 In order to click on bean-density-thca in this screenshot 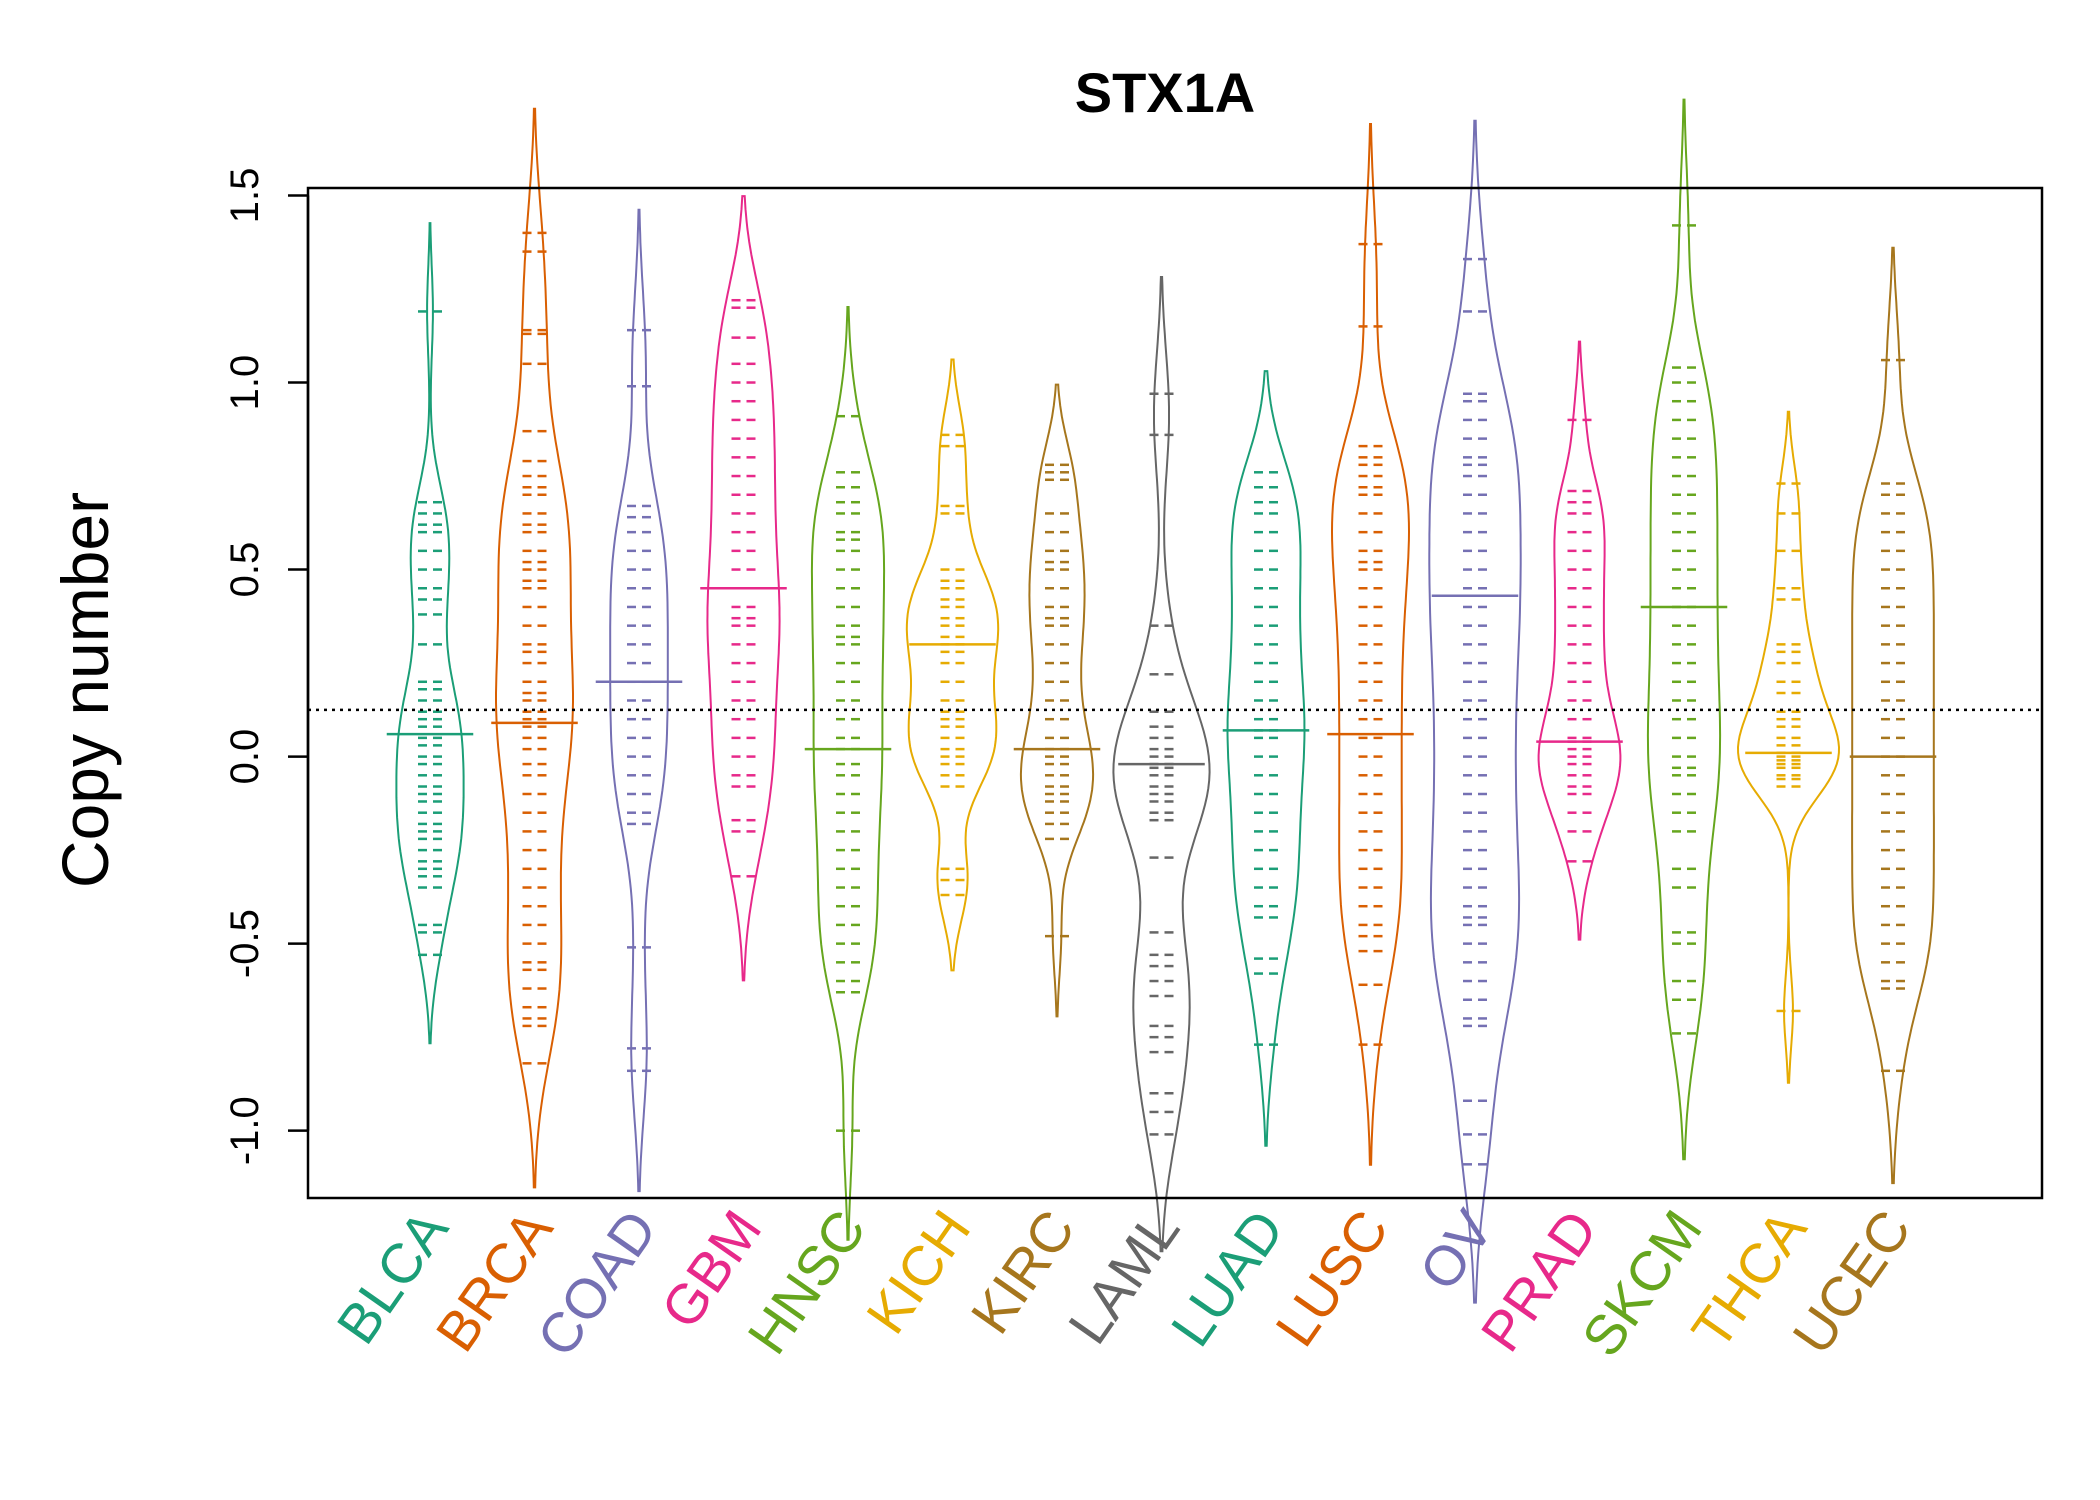, I will do `click(1788, 747)`.